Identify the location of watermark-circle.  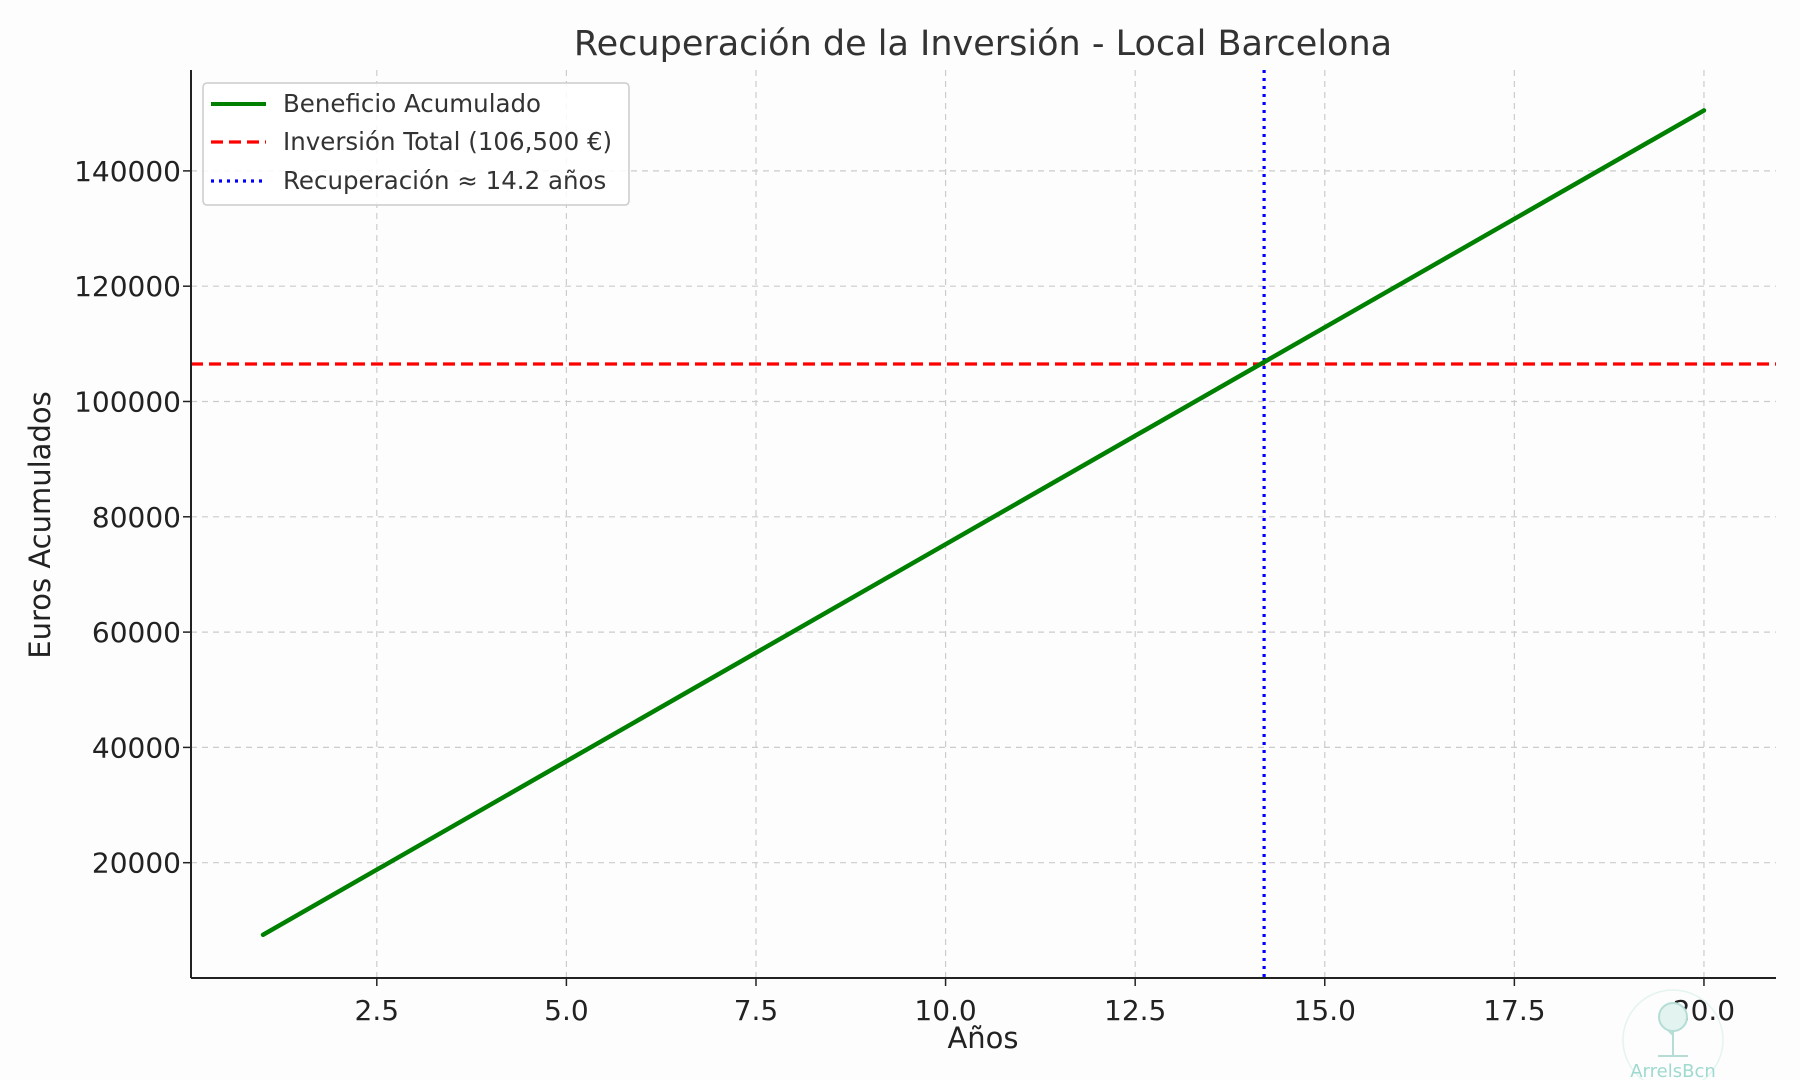
(1673, 1034).